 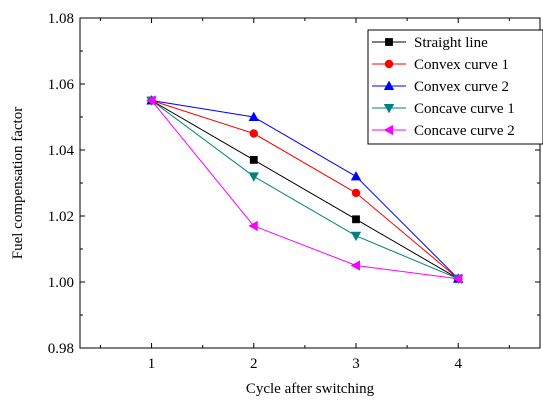 I want to click on y-tick-label: 1.00, so click(x=61, y=283).